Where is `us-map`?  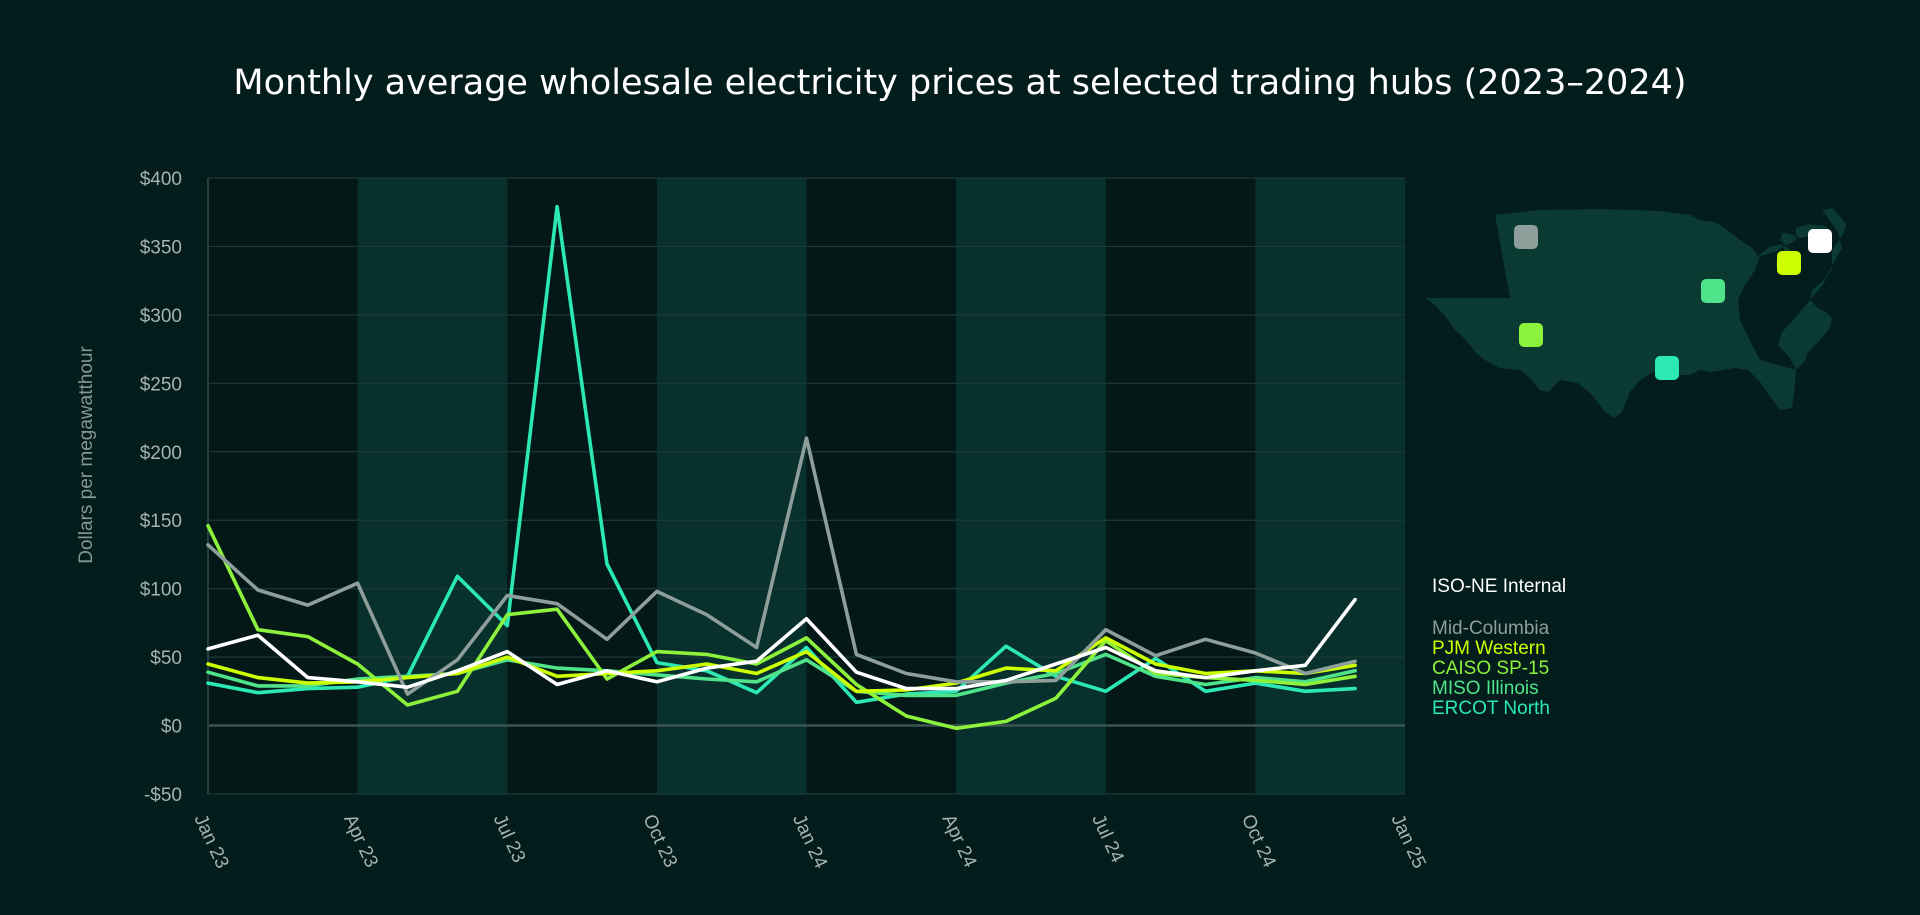 us-map is located at coordinates (1635, 313).